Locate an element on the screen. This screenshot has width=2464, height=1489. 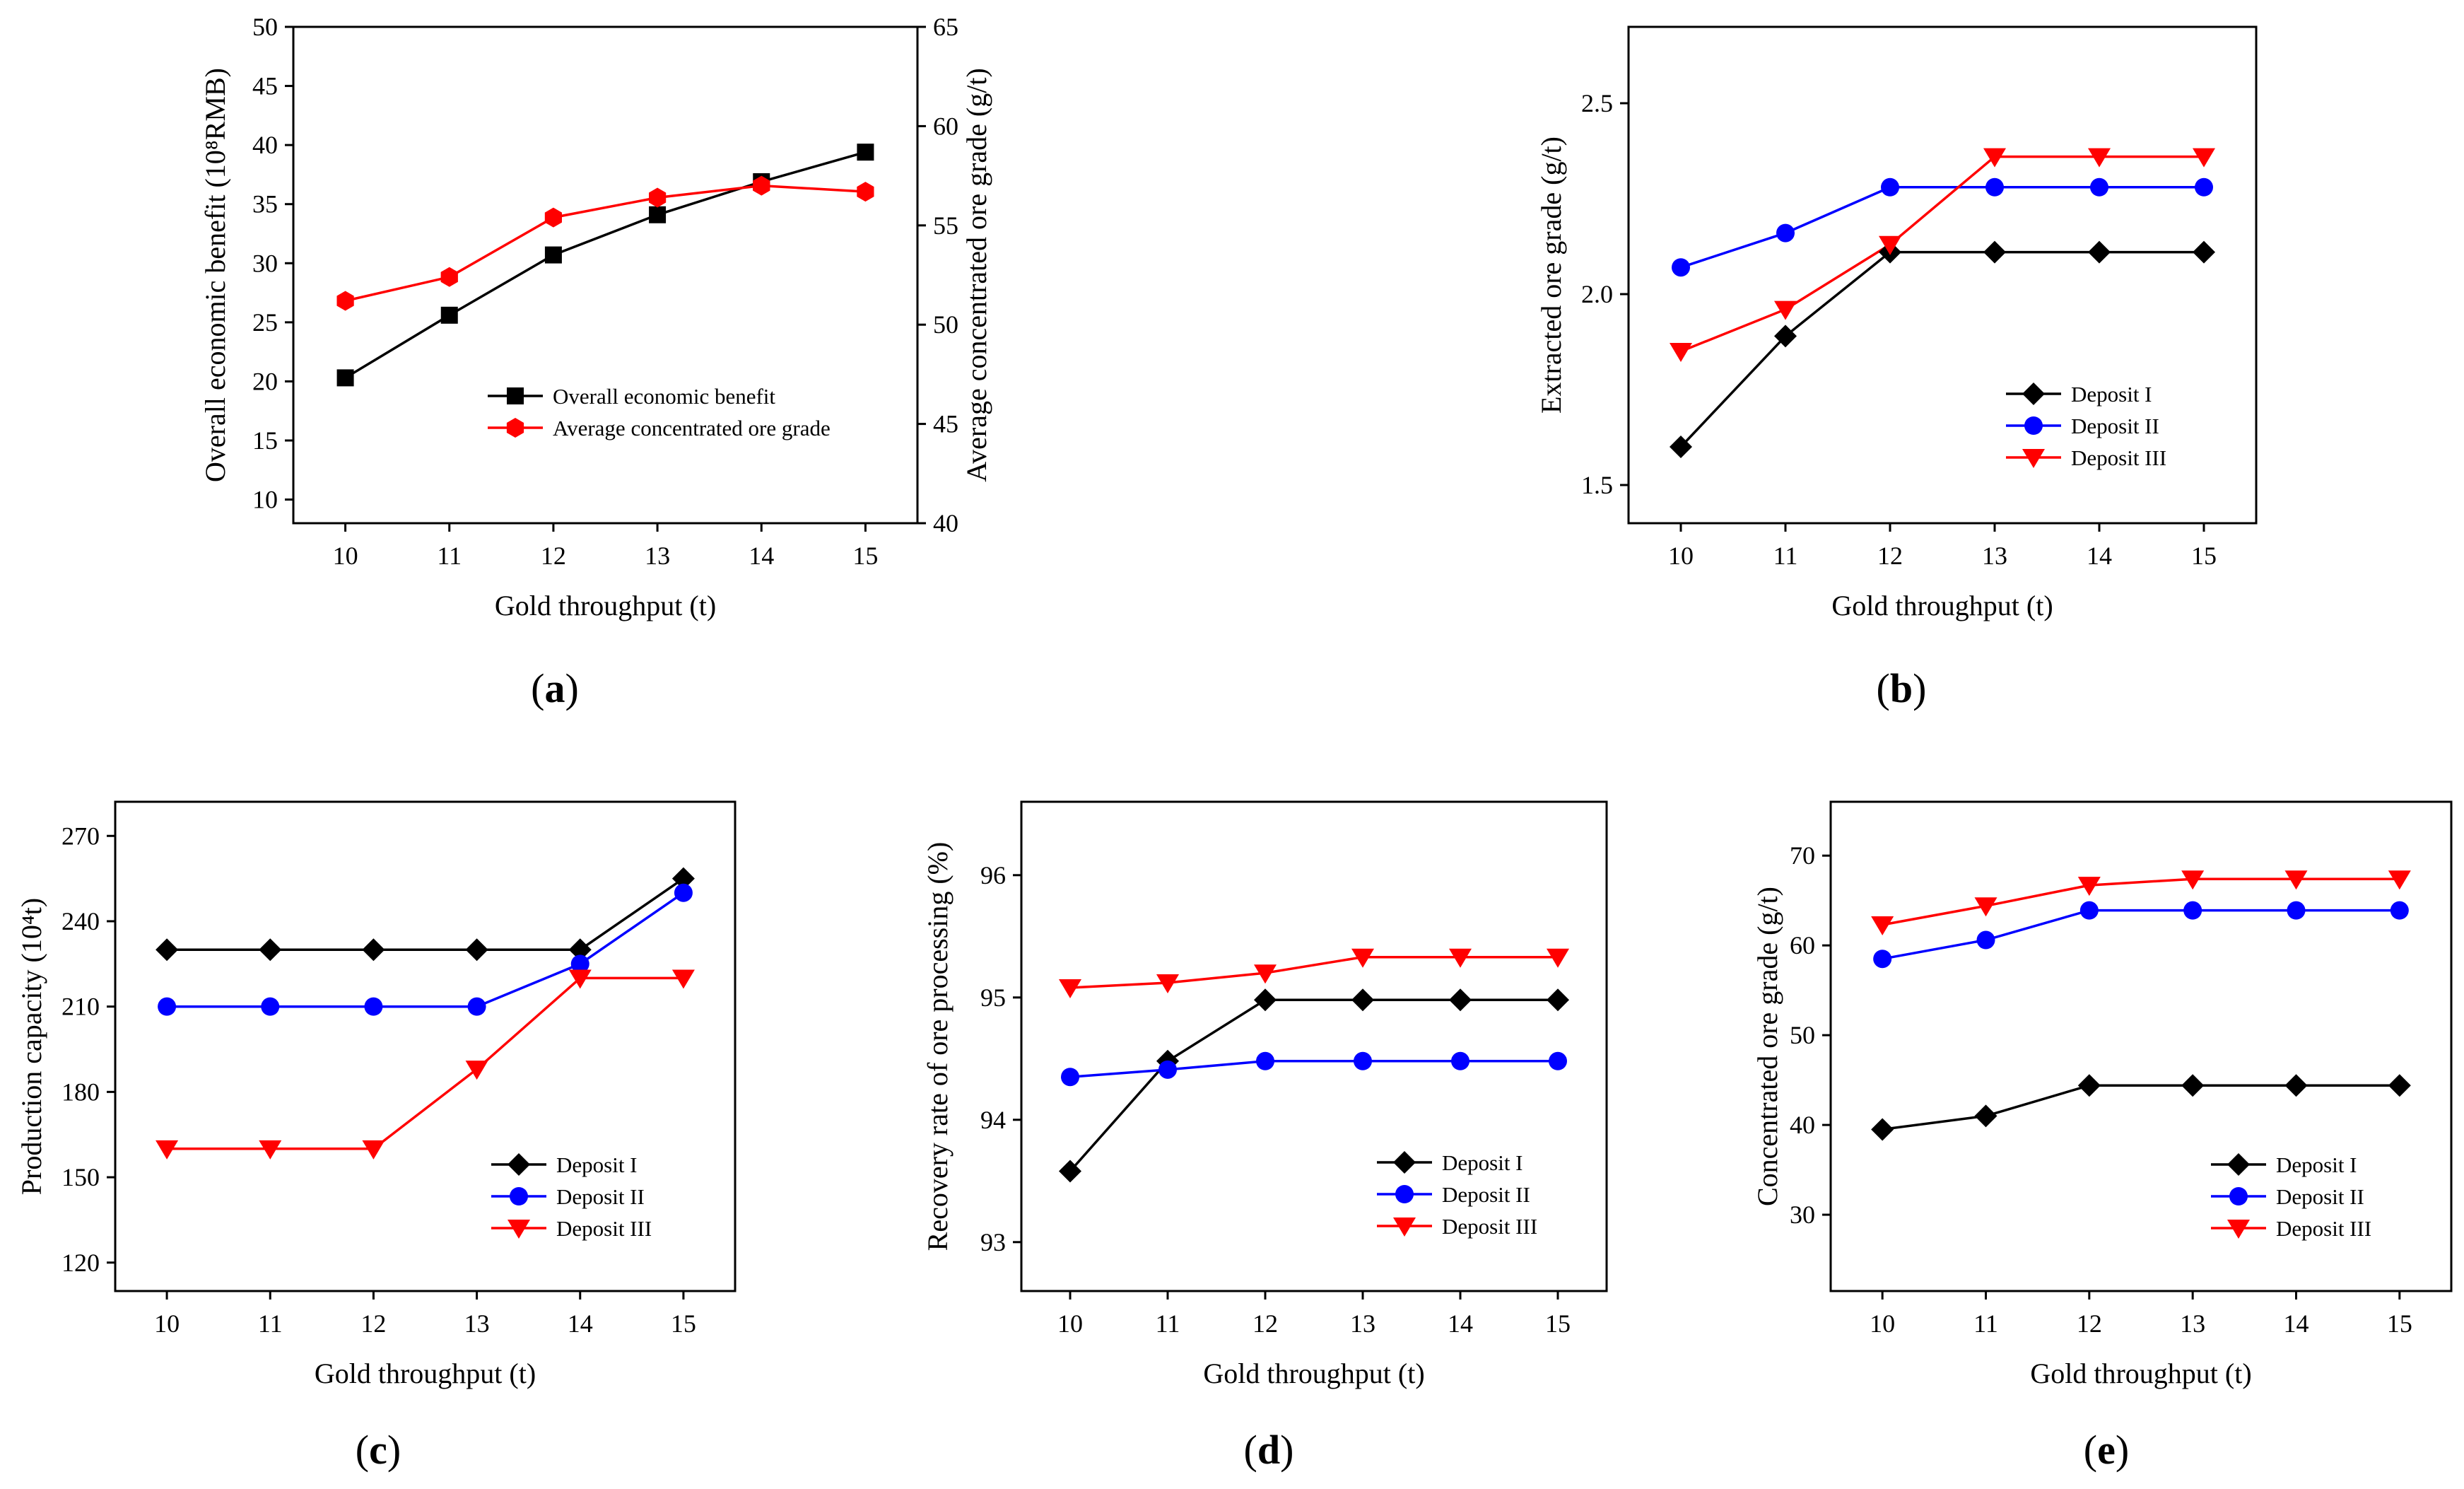
panel-label-letter: e is located at coordinates (2106, 1450).